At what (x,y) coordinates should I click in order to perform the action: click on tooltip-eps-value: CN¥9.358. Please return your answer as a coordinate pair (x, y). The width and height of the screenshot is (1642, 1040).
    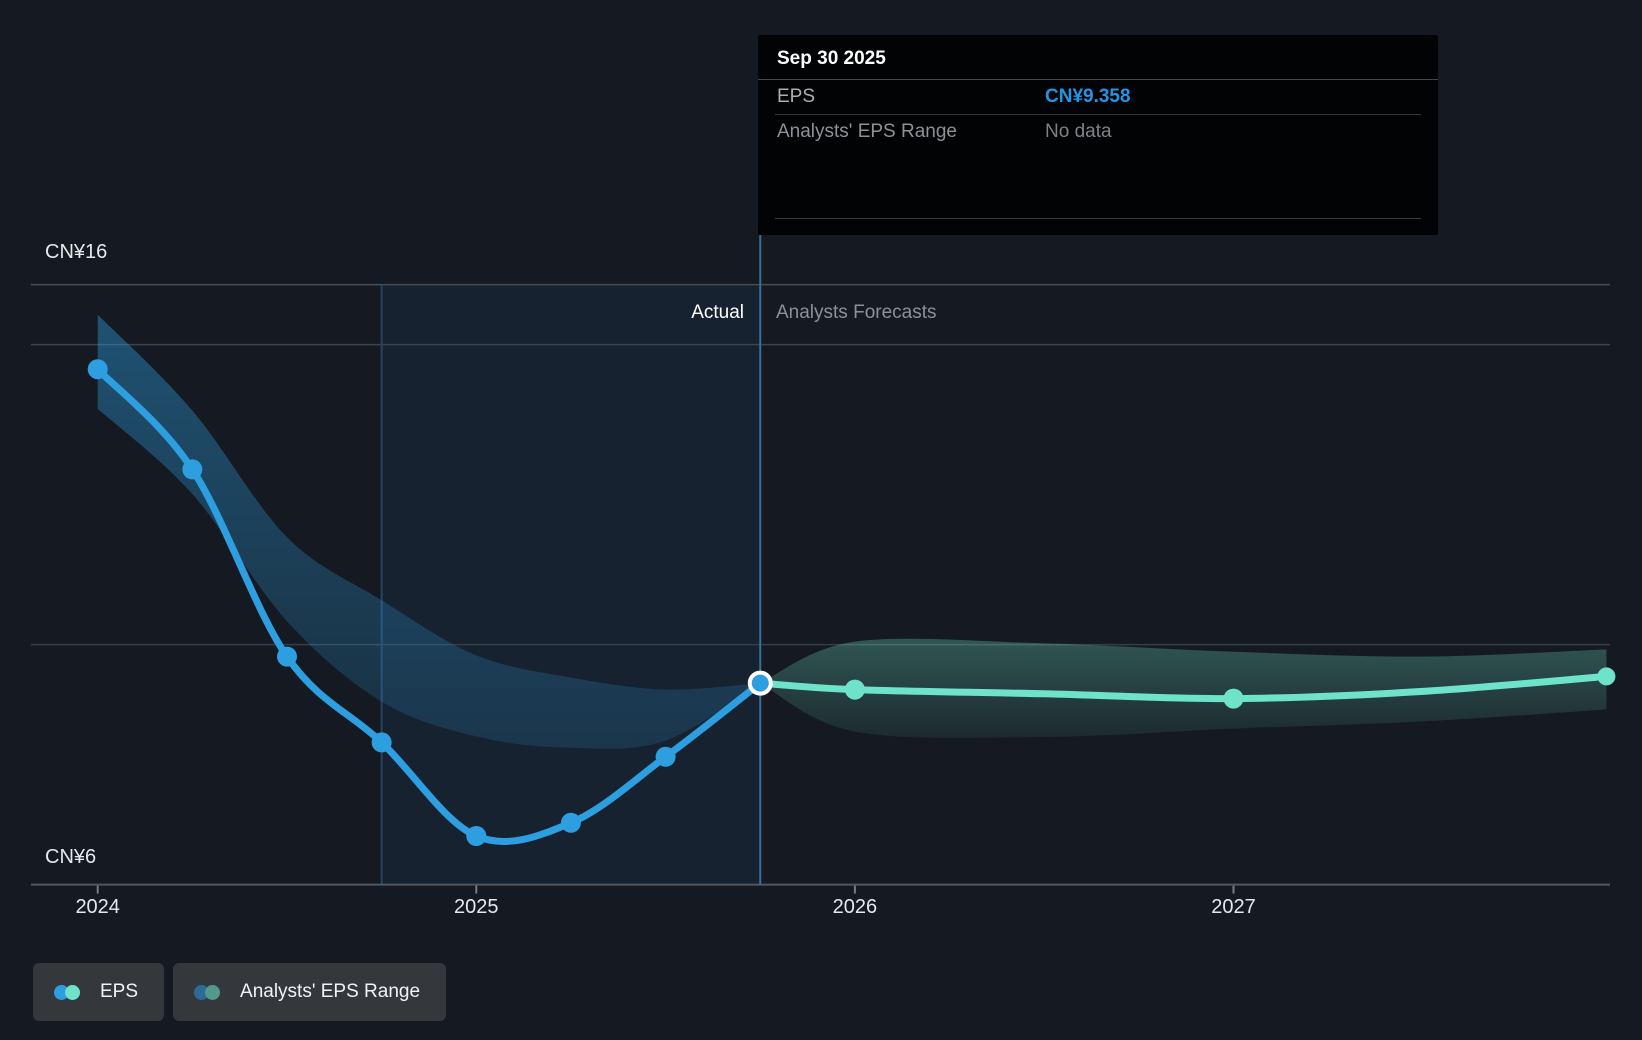
    Looking at the image, I should click on (1088, 96).